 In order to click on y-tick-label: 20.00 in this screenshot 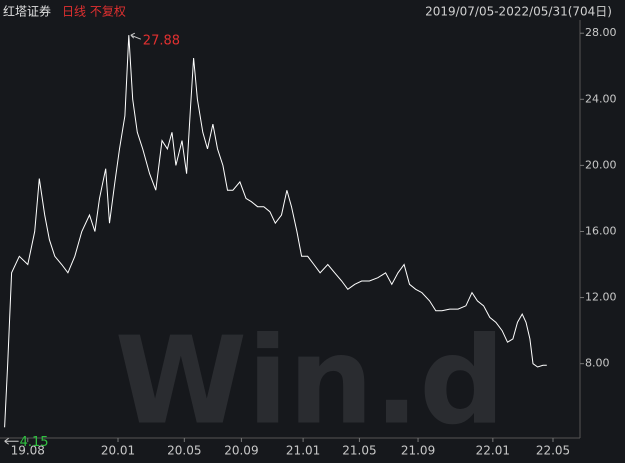, I will do `click(601, 164)`.